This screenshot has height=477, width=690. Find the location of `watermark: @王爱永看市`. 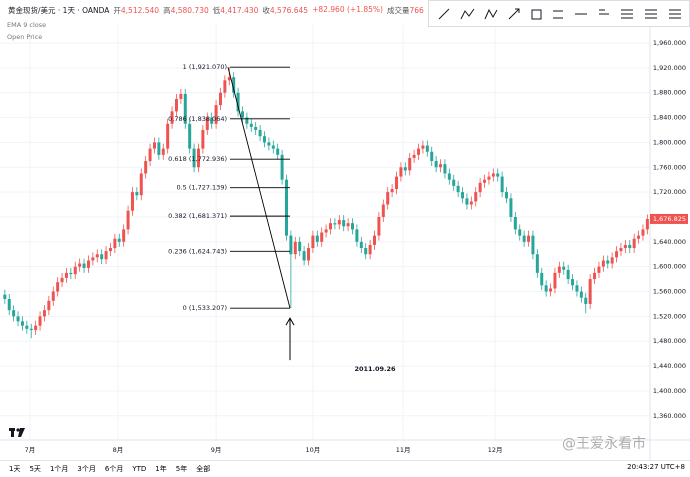

watermark: @王爱永看市 is located at coordinates (604, 444).